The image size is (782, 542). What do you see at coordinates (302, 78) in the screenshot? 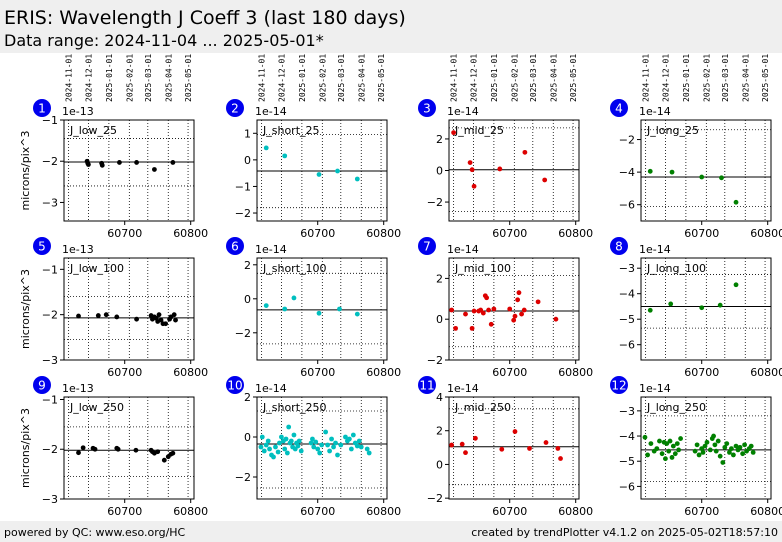
I see `date-tick-label: 2025-01-01` at bounding box center [302, 78].